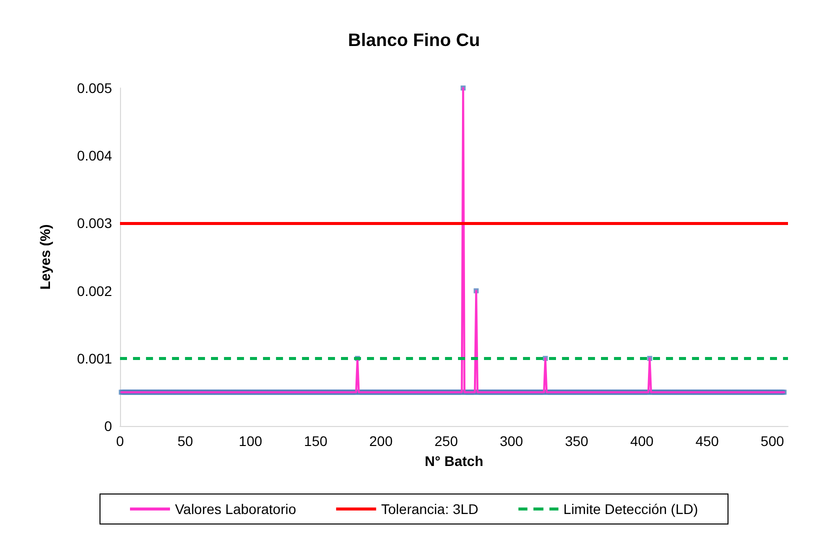  What do you see at coordinates (454, 461) in the screenshot?
I see `x-axis-title: N° Batch` at bounding box center [454, 461].